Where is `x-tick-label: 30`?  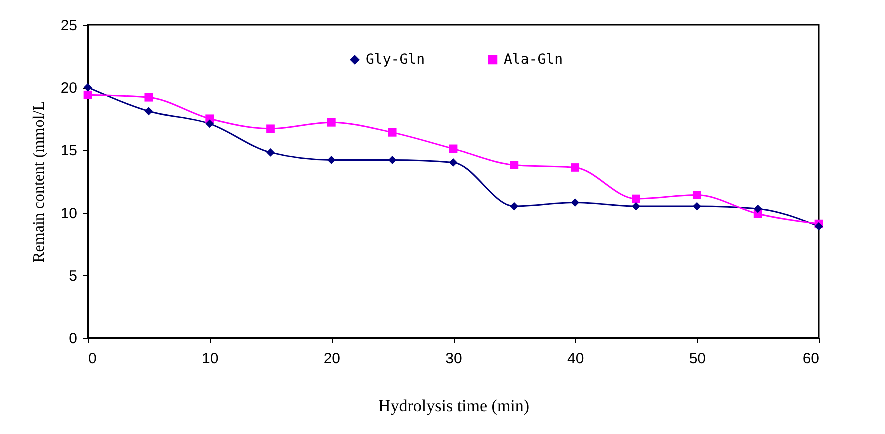
x-tick-label: 30 is located at coordinates (454, 359).